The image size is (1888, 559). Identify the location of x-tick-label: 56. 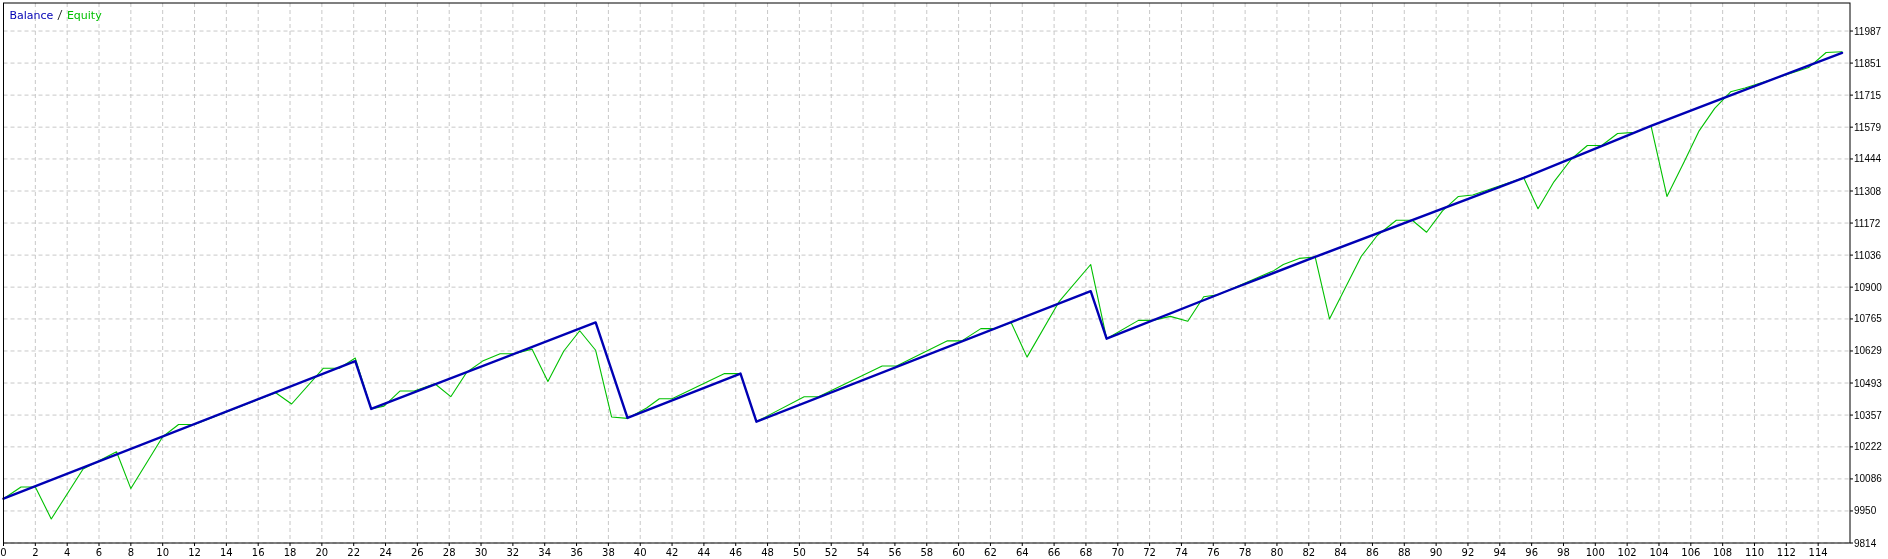
(895, 552).